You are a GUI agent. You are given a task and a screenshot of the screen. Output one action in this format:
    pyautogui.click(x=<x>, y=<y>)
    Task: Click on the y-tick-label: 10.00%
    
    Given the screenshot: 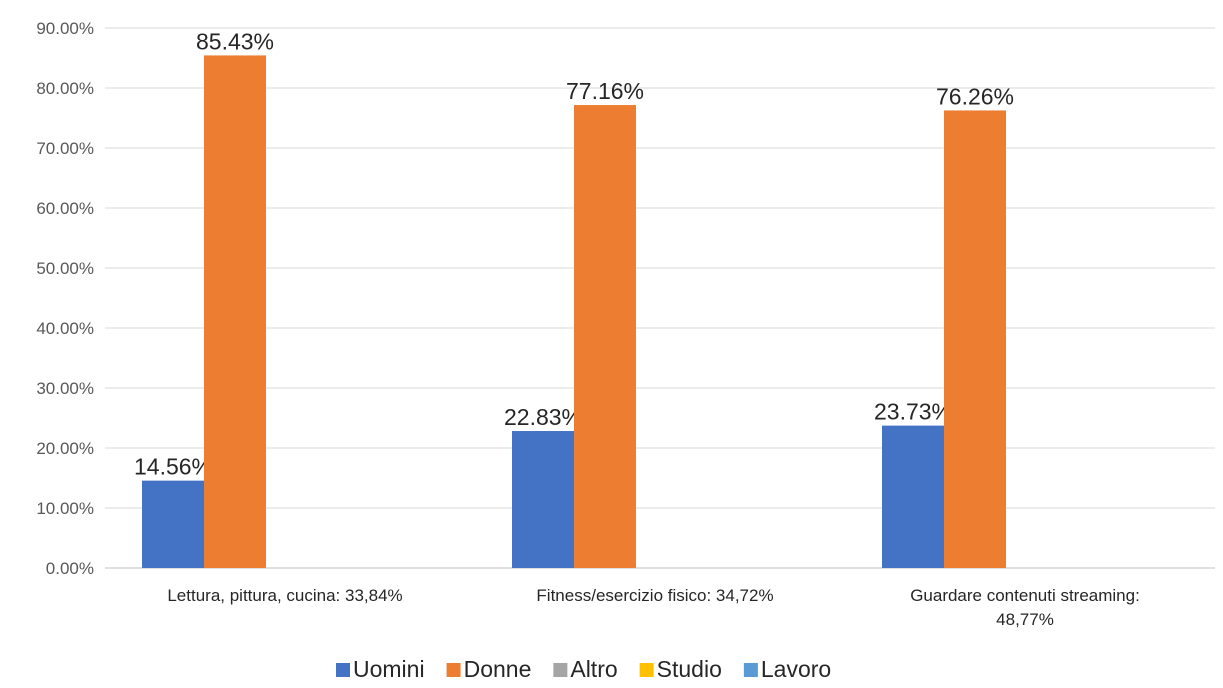 What is the action you would take?
    pyautogui.click(x=65, y=508)
    